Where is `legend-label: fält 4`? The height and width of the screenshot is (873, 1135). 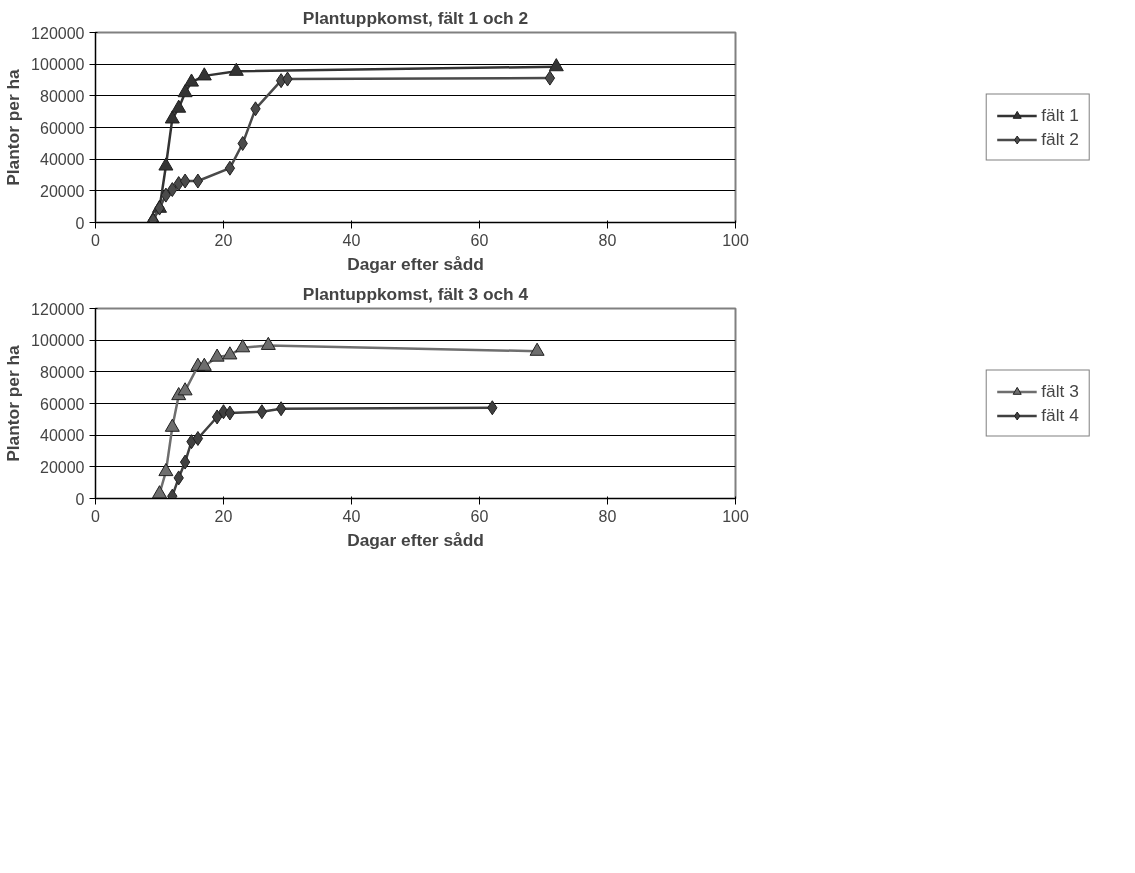 legend-label: fält 4 is located at coordinates (1060, 415).